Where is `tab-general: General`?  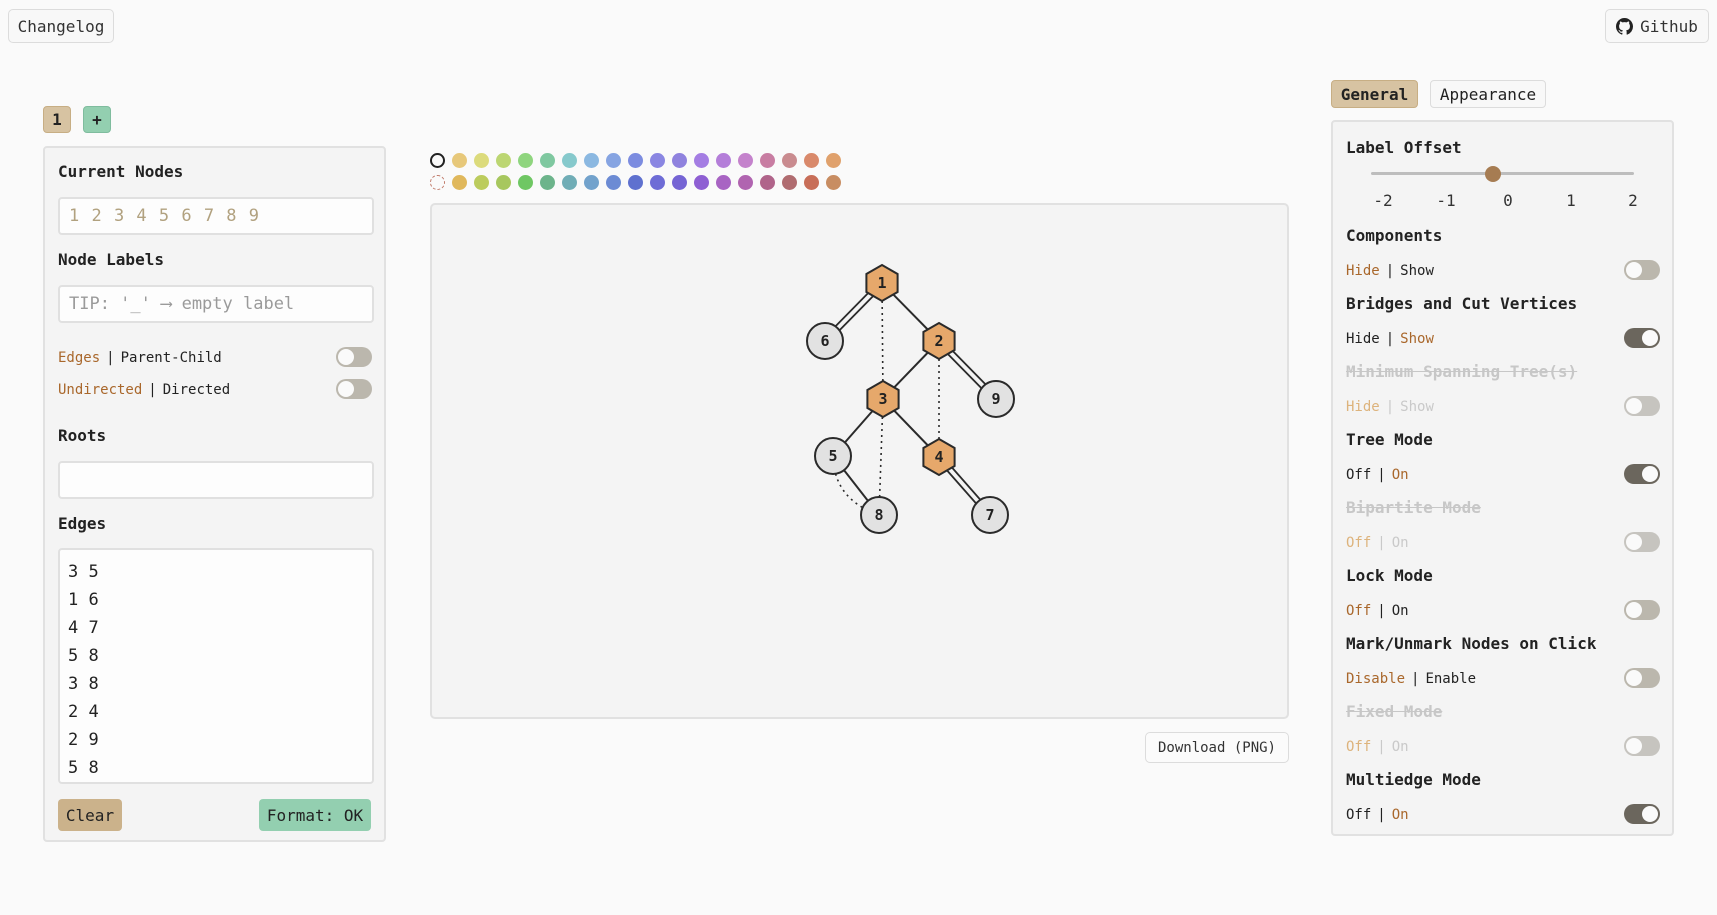 tab-general: General is located at coordinates (1374, 94).